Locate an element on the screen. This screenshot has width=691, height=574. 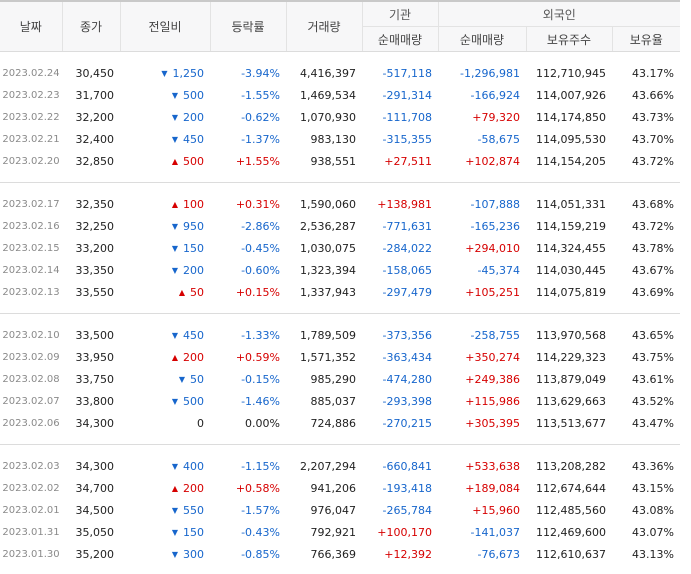
cell-inst-net: -265,784 is located at coordinates (407, 510).